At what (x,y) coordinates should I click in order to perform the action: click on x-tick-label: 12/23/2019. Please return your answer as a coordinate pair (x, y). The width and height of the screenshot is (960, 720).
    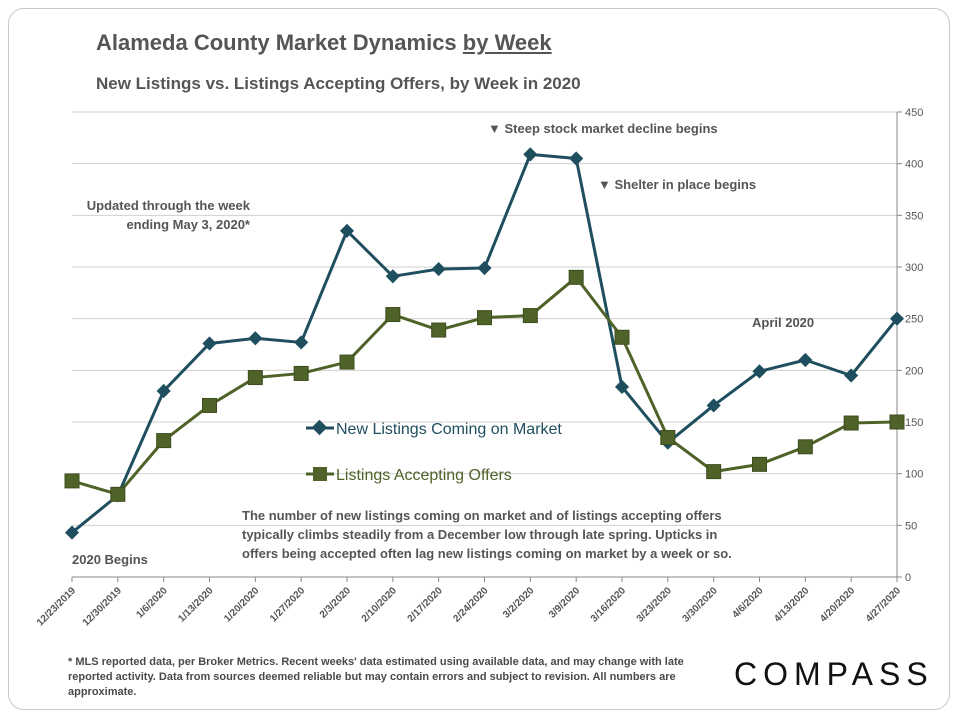
    Looking at the image, I should click on (56, 606).